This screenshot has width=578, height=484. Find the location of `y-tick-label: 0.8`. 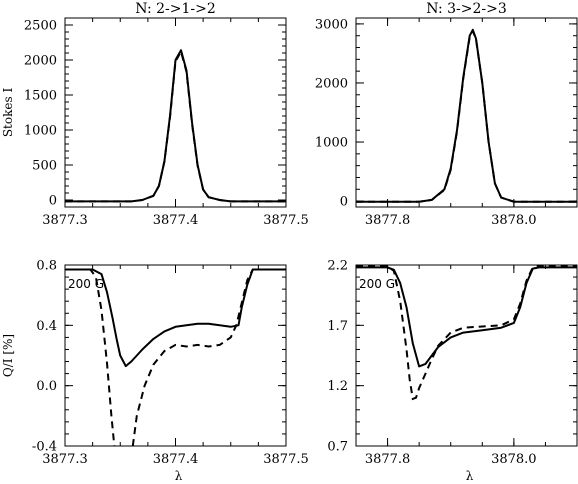

y-tick-label: 0.8 is located at coordinates (46, 266).